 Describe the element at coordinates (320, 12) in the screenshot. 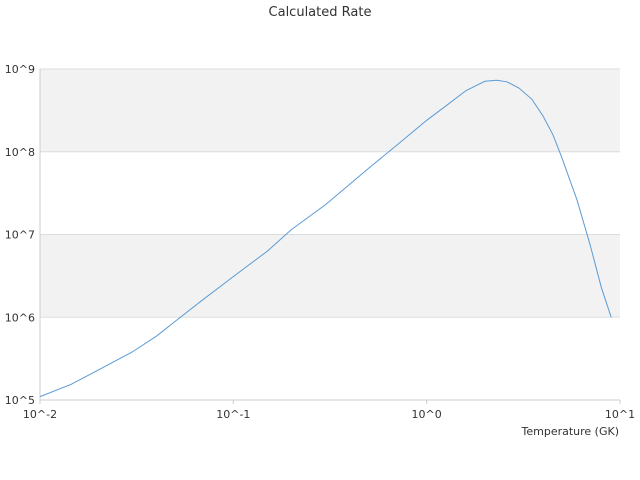

I see `chart-title: Calculated Rate` at that location.